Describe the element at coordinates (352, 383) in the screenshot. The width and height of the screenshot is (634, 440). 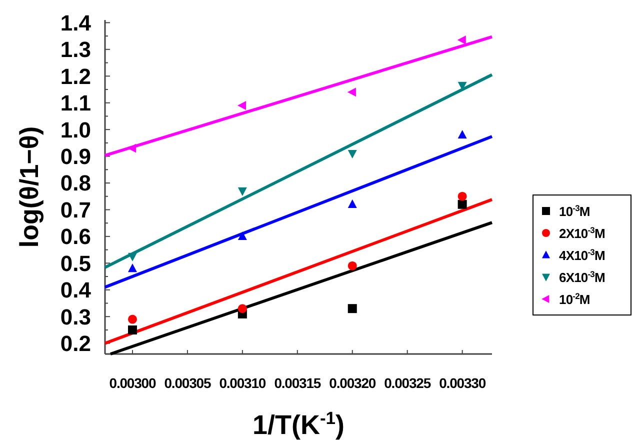
I see `x-tick-label: 0.00320` at that location.